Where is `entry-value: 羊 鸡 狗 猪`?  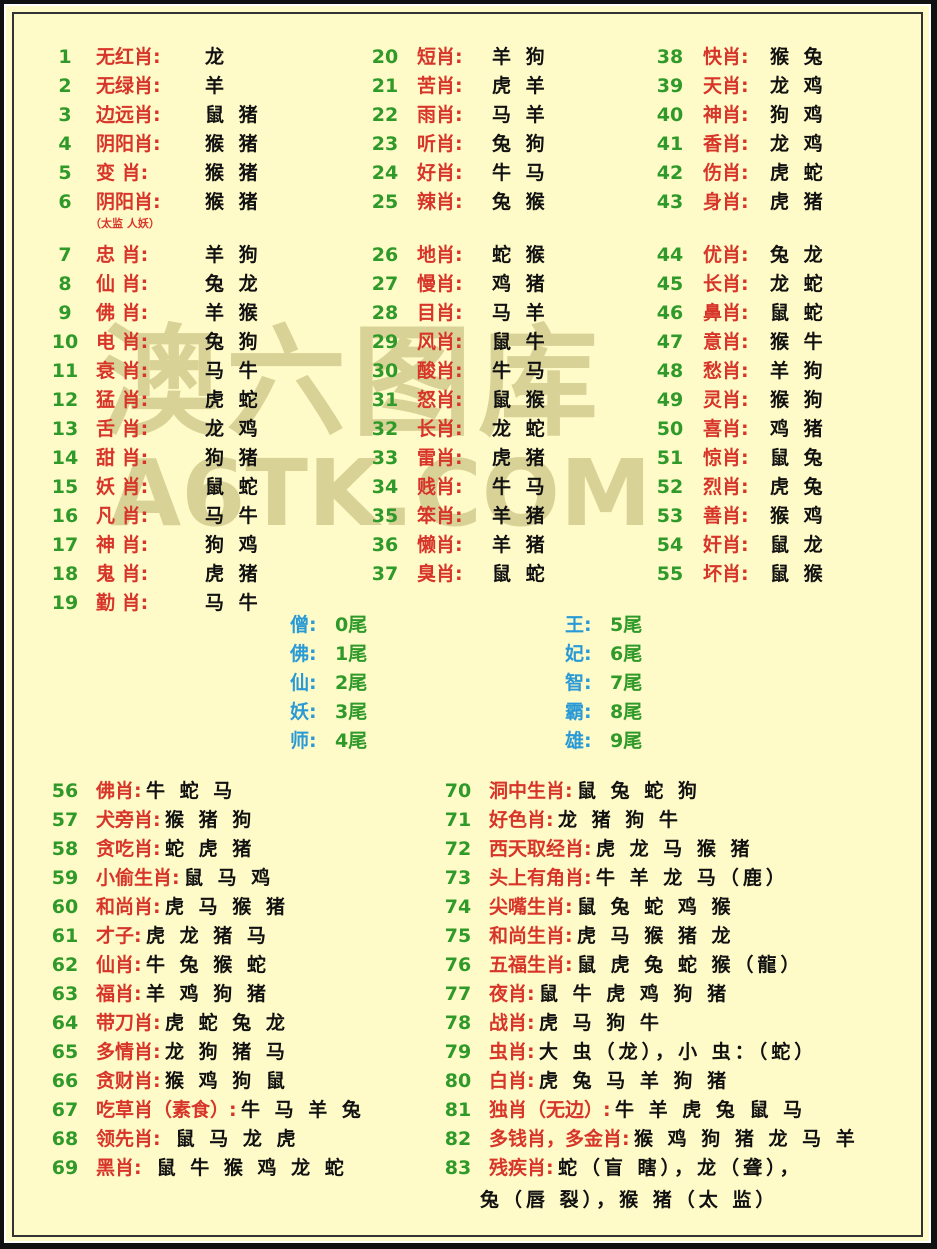 entry-value: 羊 鸡 狗 猪 is located at coordinates (208, 994).